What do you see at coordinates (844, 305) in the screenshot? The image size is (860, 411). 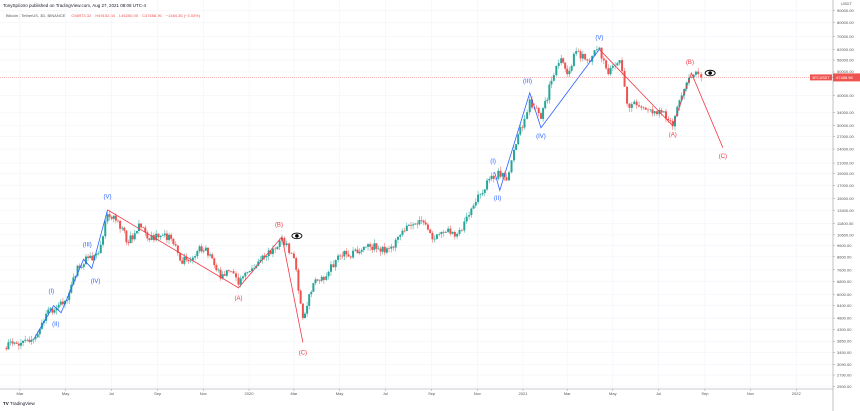 I see `y-tick-label: 5400.00` at bounding box center [844, 305].